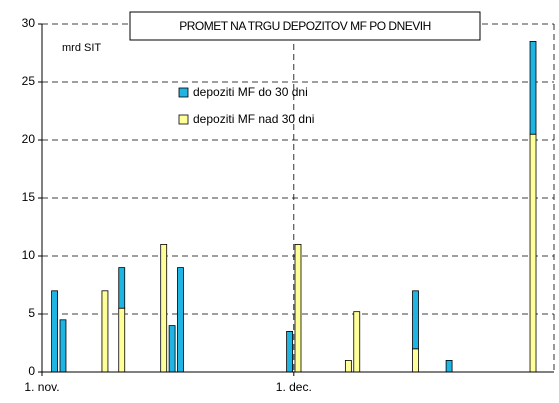 The image size is (559, 403). What do you see at coordinates (31, 313) in the screenshot?
I see `y-tick-label: 5` at bounding box center [31, 313].